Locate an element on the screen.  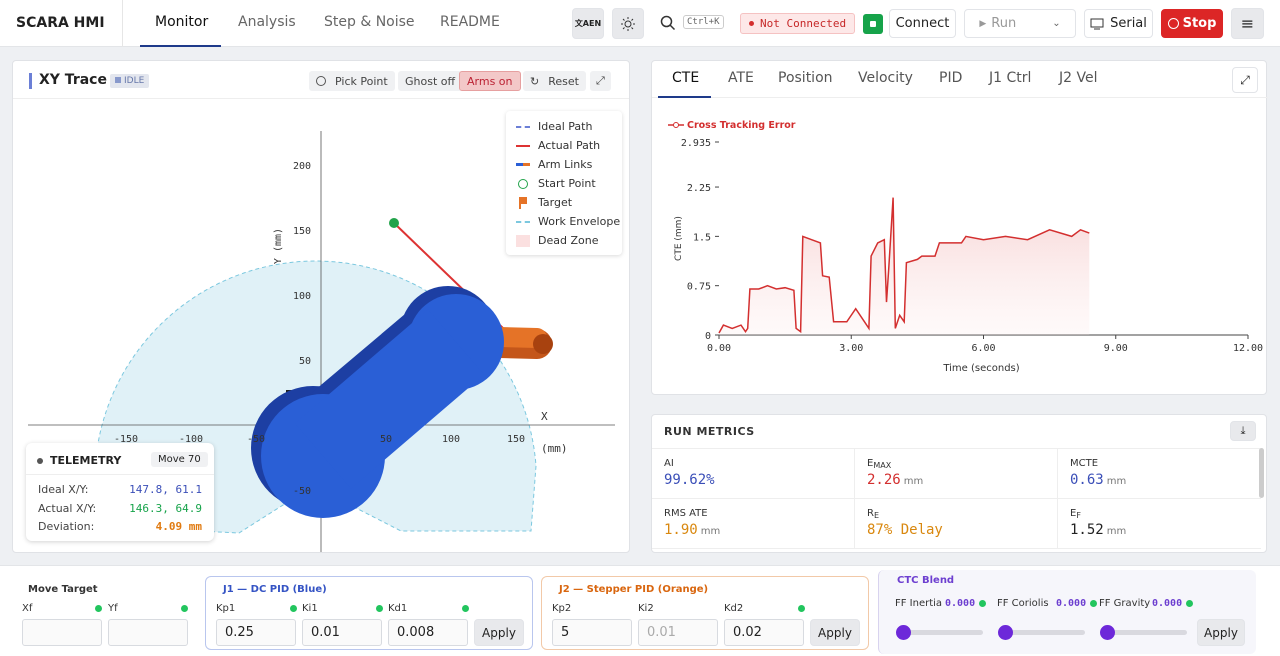
legend-text: Actual Path is located at coordinates (569, 145).